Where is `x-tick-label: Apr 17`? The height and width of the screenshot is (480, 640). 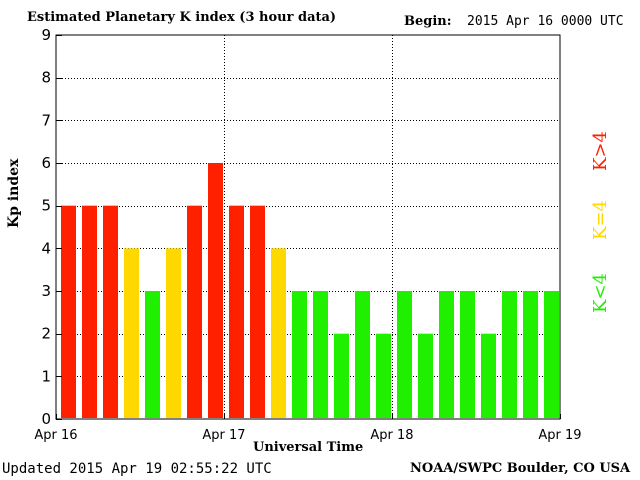
x-tick-label: Apr 17 is located at coordinates (223, 435).